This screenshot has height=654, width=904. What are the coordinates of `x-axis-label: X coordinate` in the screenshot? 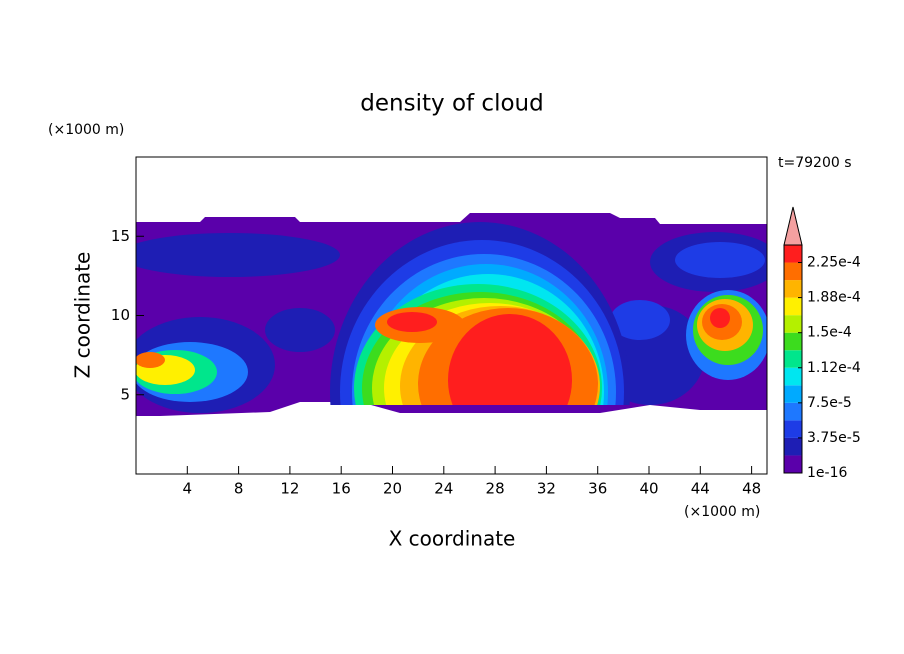 It's located at (452, 539).